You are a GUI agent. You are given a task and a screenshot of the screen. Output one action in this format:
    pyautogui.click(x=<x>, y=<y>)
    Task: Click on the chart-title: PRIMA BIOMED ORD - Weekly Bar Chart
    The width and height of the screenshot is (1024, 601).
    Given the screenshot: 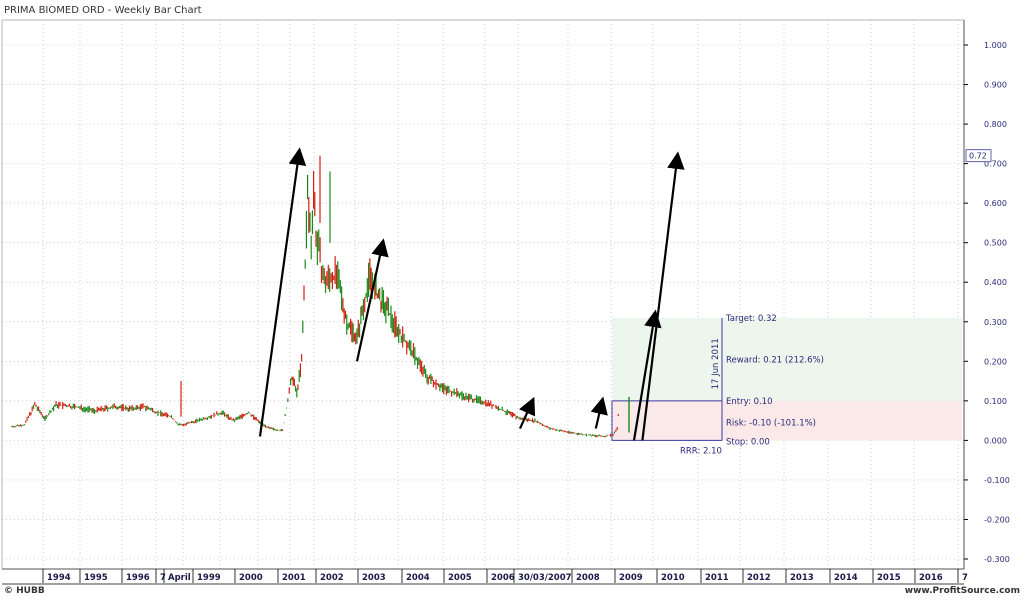 What is the action you would take?
    pyautogui.click(x=103, y=10)
    